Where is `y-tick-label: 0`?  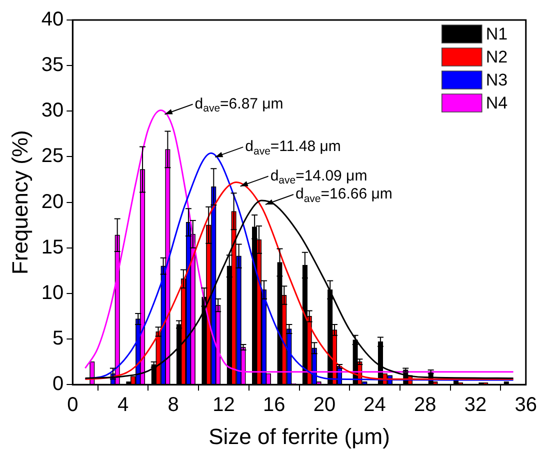
y-tick-label: 0 is located at coordinates (58, 384).